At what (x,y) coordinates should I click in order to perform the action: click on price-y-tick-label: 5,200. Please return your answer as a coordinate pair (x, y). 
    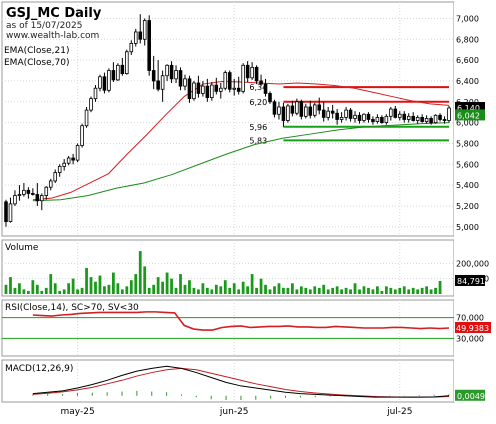
    Looking at the image, I should click on (467, 206).